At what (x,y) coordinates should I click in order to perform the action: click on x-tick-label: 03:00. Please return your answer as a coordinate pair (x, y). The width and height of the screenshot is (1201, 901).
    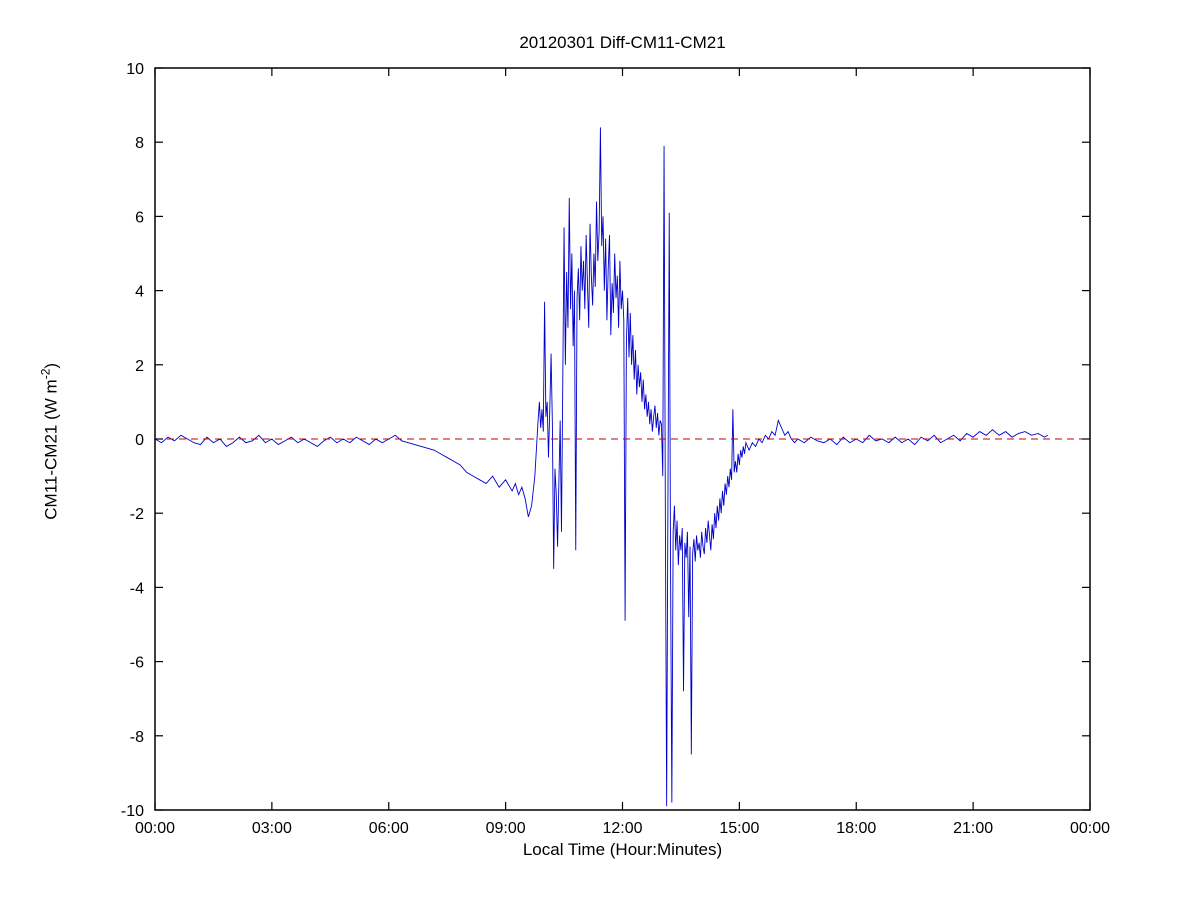
    Looking at the image, I should click on (272, 828).